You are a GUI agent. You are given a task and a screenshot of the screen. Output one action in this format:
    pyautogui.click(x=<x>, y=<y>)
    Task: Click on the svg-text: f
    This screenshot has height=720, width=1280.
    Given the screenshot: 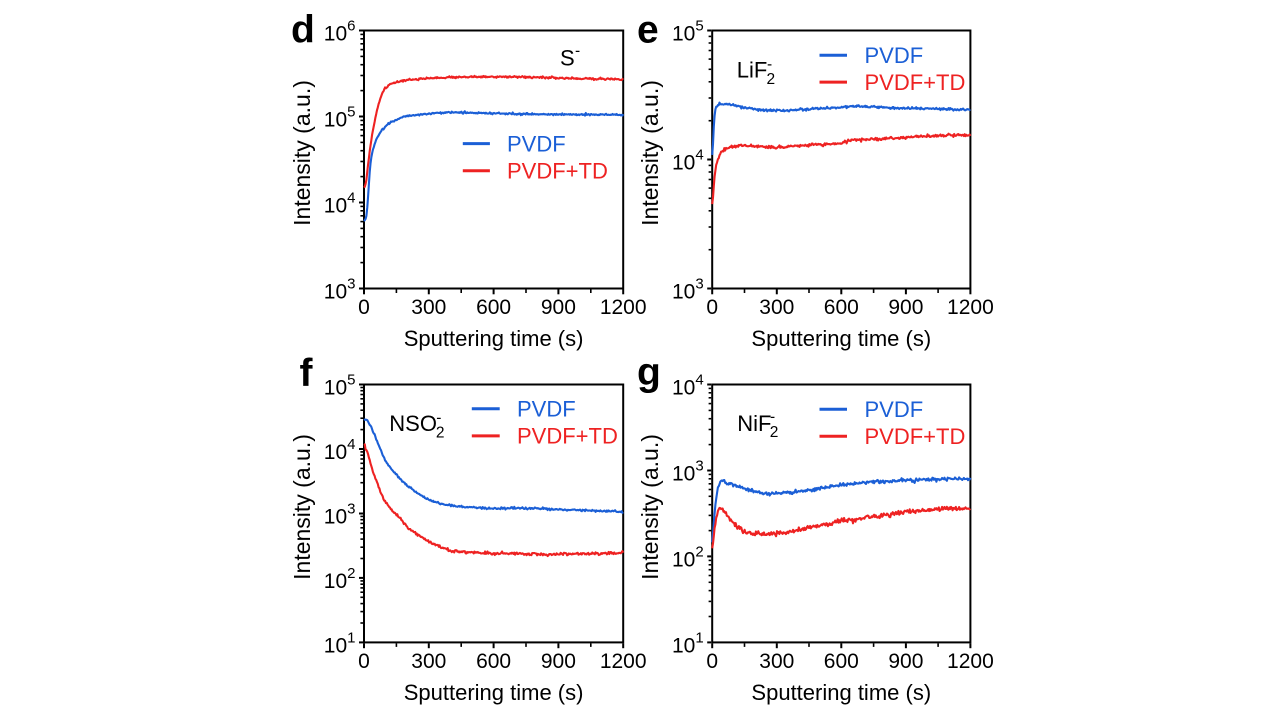 What is the action you would take?
    pyautogui.click(x=307, y=373)
    